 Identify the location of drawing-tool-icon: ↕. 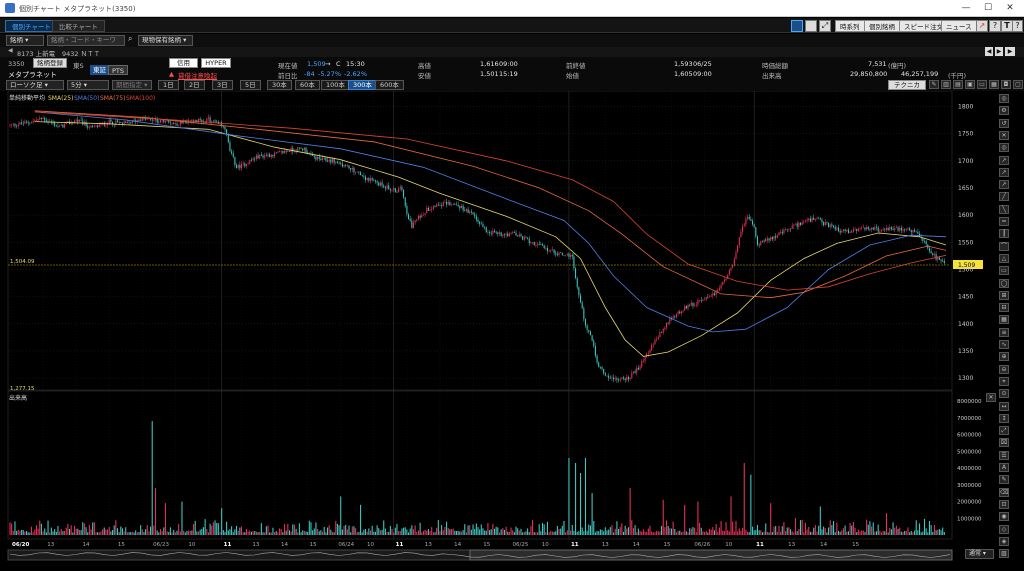
(1004, 418).